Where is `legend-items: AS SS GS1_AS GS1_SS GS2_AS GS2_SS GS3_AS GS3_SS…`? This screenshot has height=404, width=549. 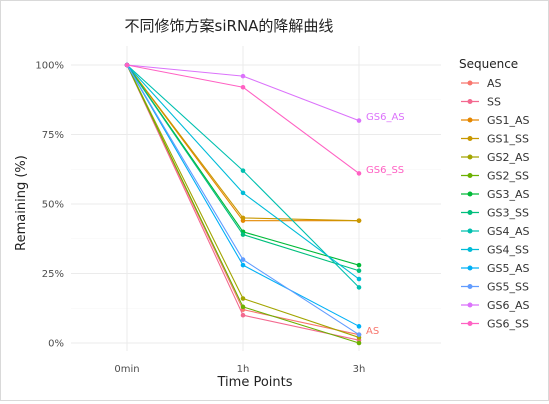 legend-items: AS SS GS1_AS GS1_SS GS2_AS GS2_SS GS3_AS GS3_SS… is located at coordinates (495, 204).